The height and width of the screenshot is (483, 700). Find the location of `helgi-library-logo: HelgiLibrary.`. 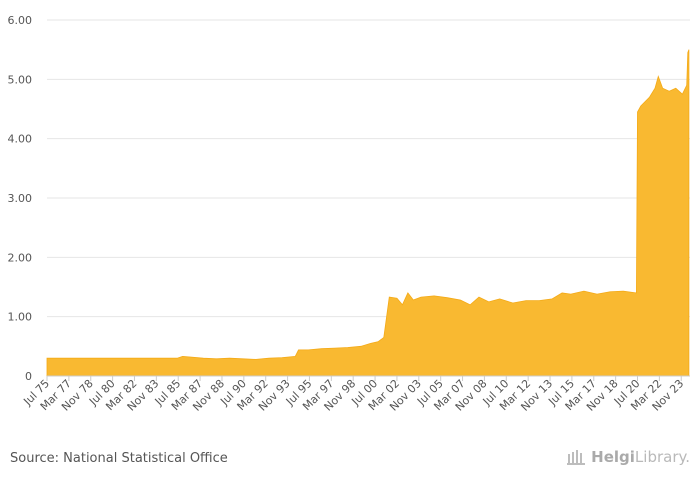

helgi-library-logo: HelgiLibrary. is located at coordinates (628, 457).